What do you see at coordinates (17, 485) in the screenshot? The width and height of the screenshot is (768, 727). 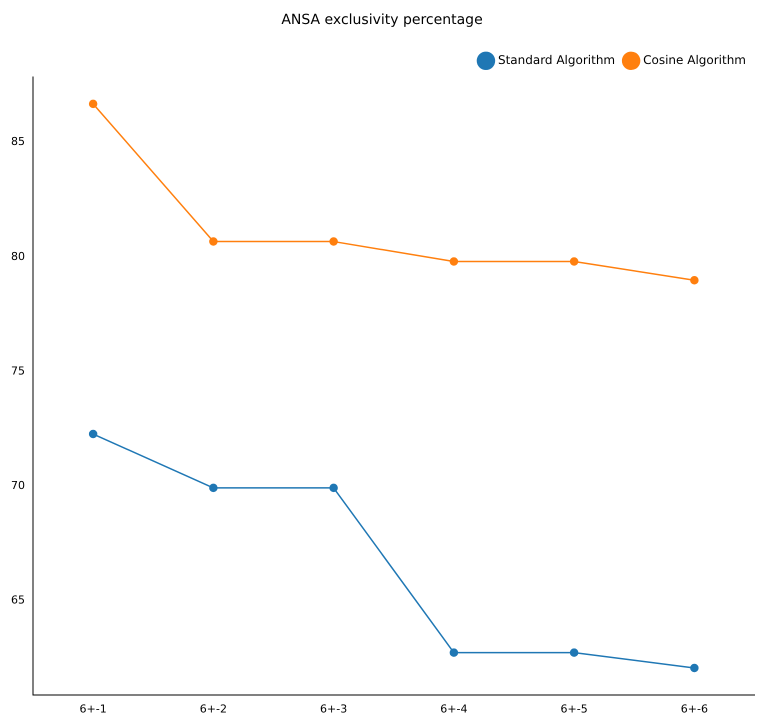 I see `y-tick-label: 70` at bounding box center [17, 485].